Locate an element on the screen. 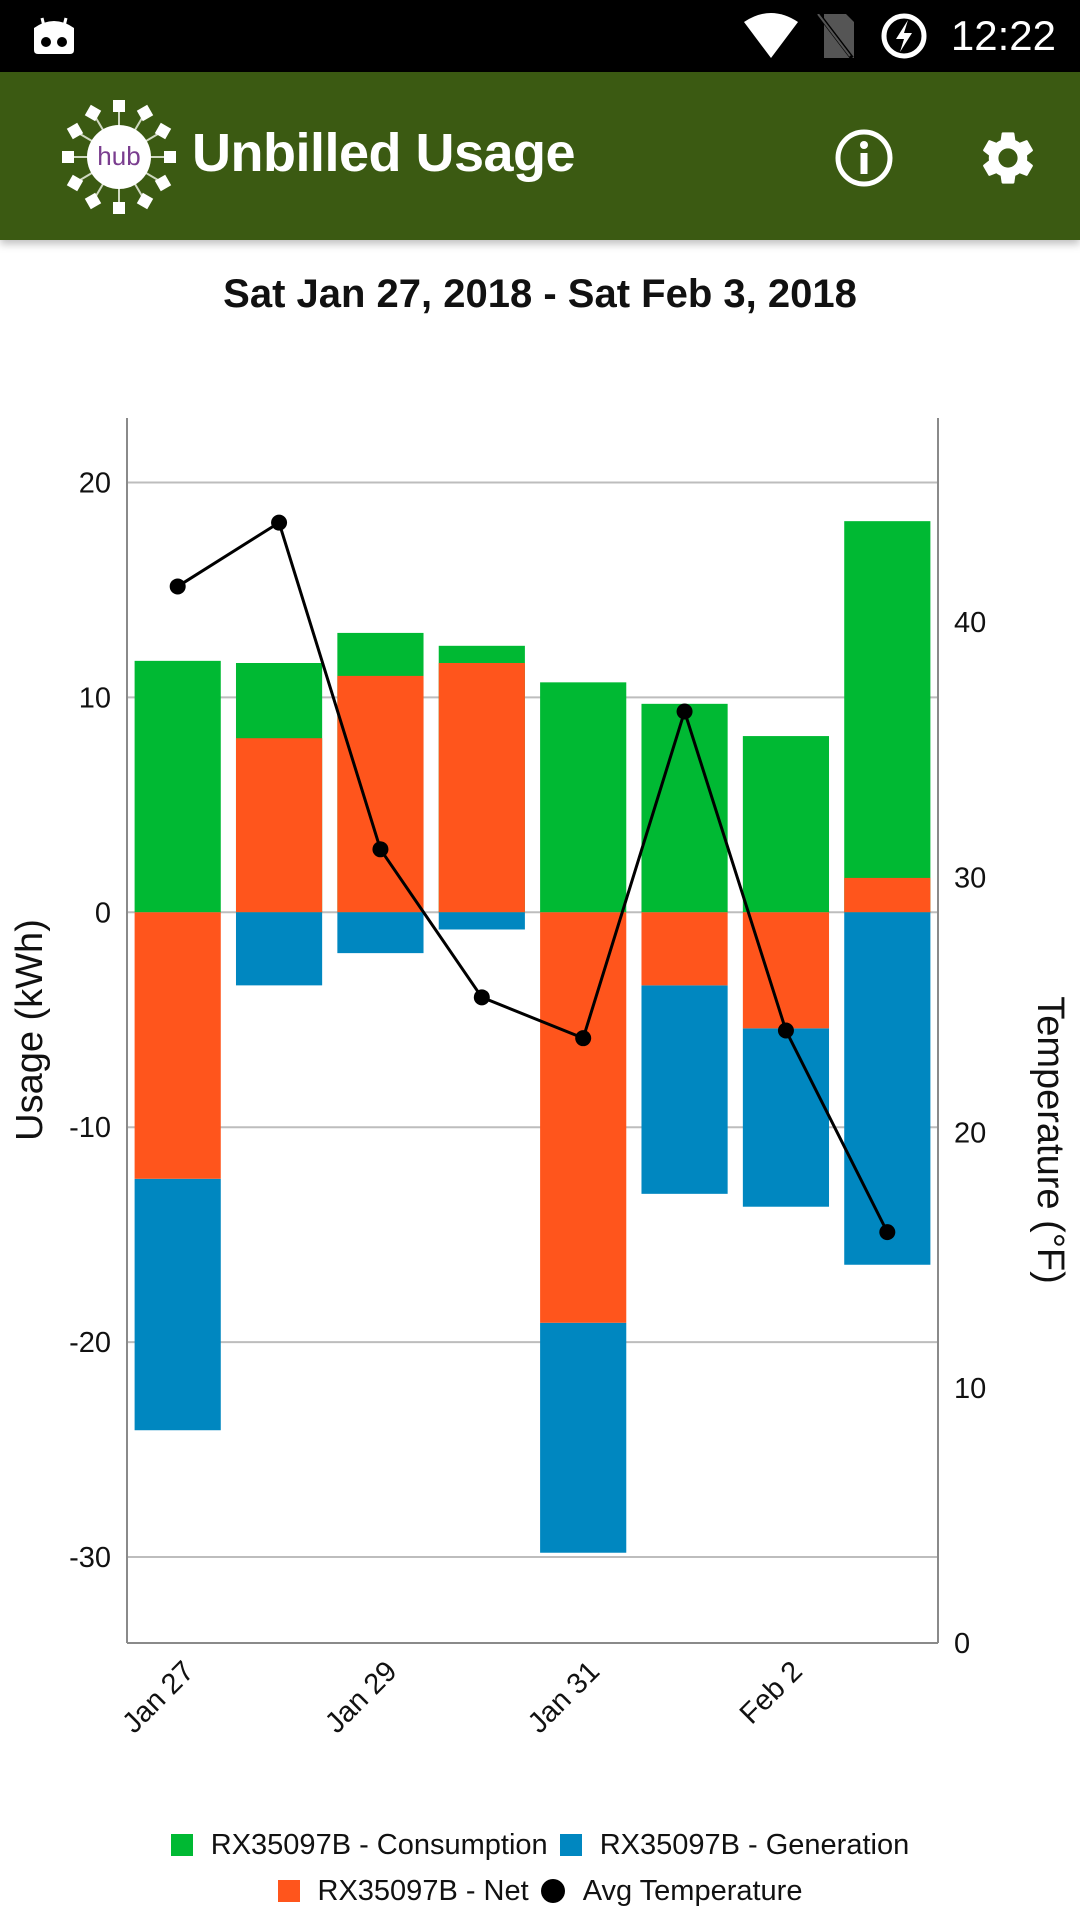 The image size is (1080, 1920). y-tick-label: 20 is located at coordinates (95, 483).